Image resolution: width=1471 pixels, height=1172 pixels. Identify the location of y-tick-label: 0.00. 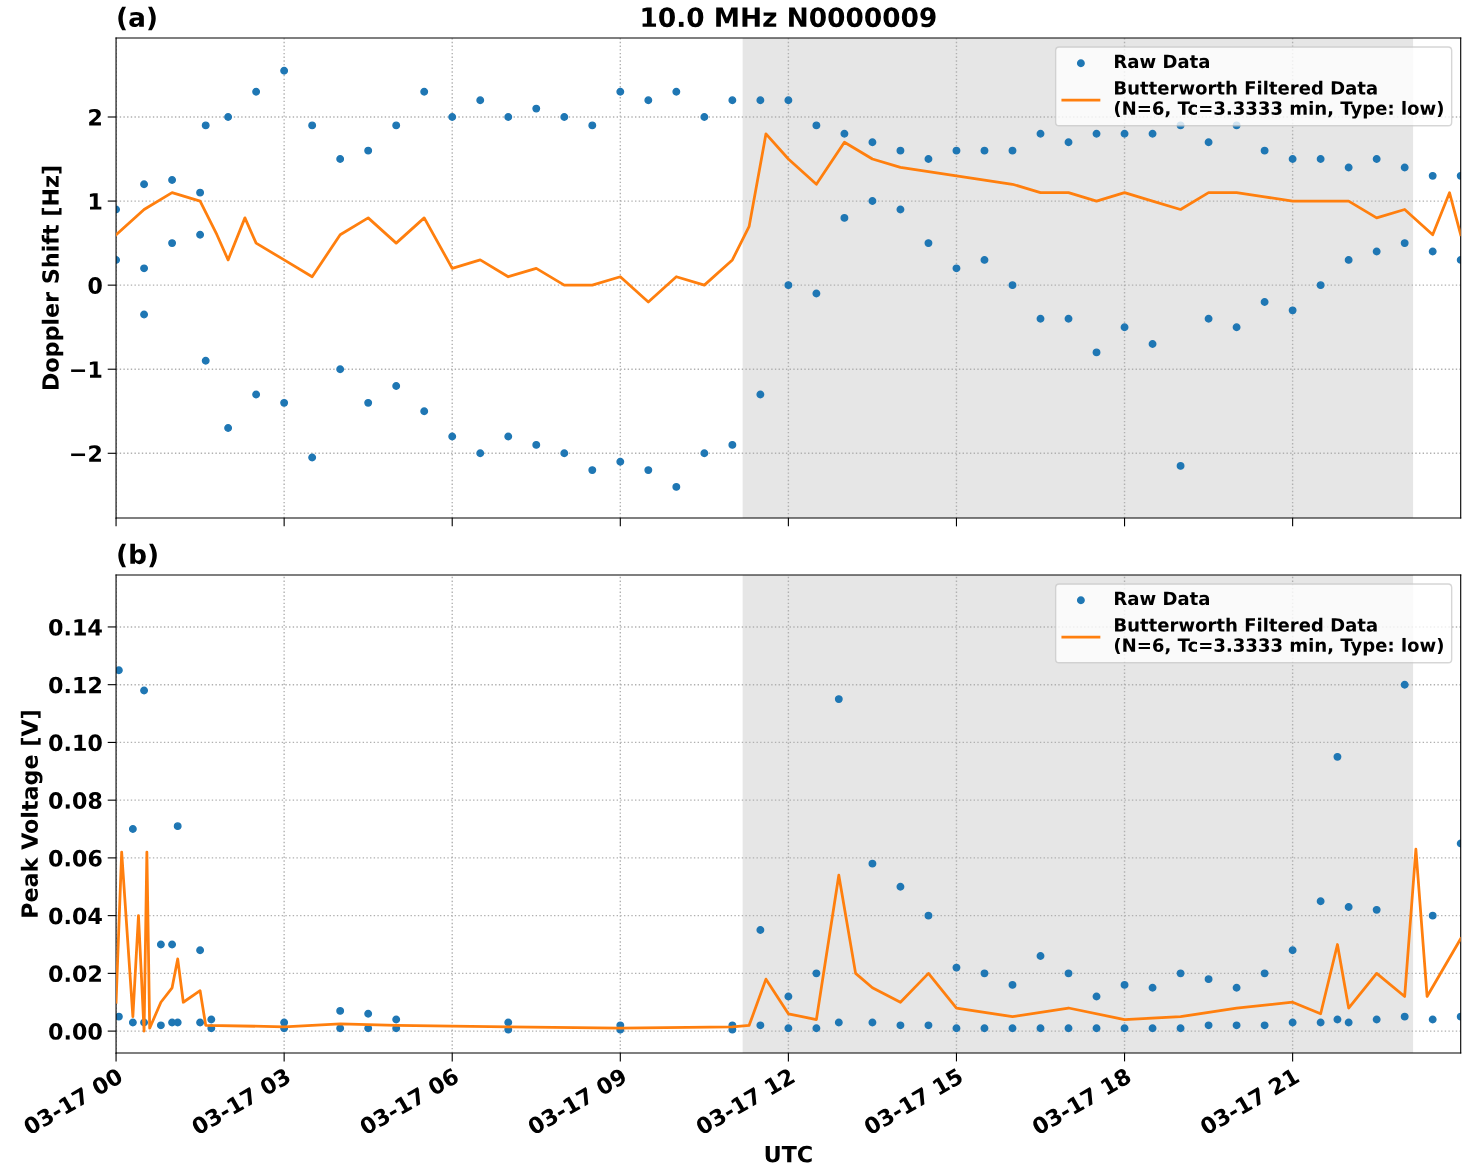
(75, 1031).